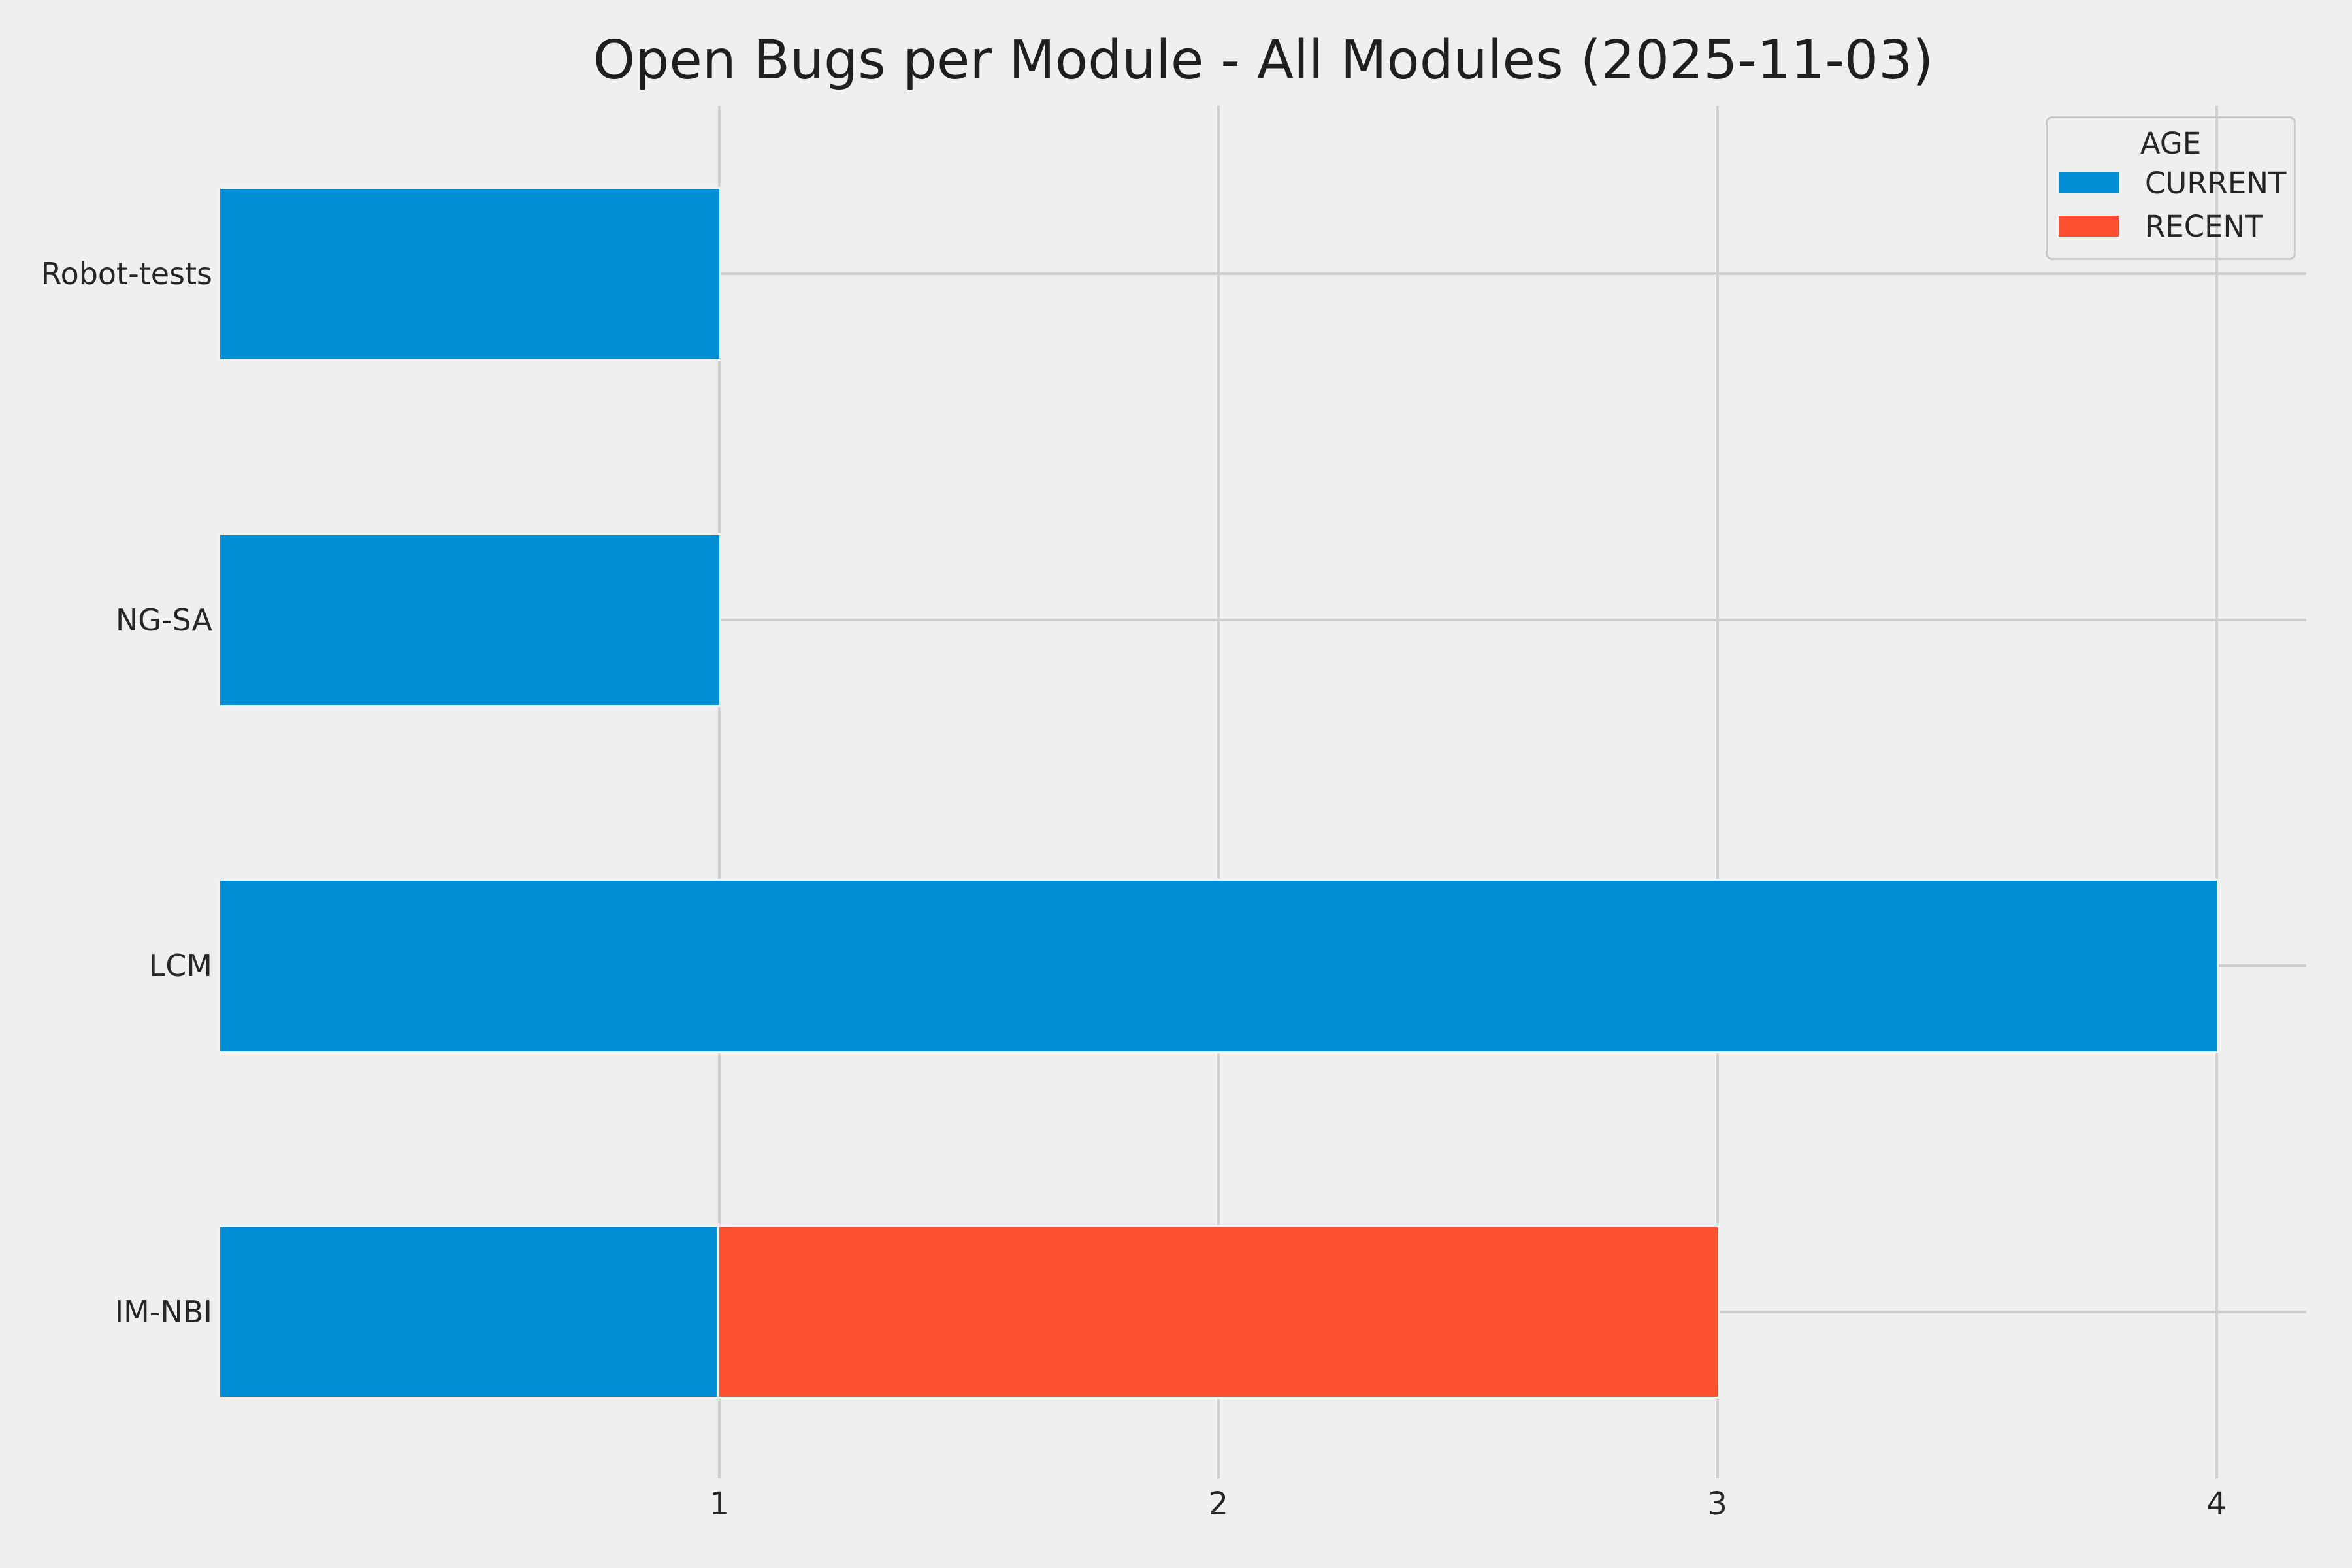 Image resolution: width=2352 pixels, height=1568 pixels. Describe the element at coordinates (163, 620) in the screenshot. I see `y-label-ng-sa: NG-SA` at that location.